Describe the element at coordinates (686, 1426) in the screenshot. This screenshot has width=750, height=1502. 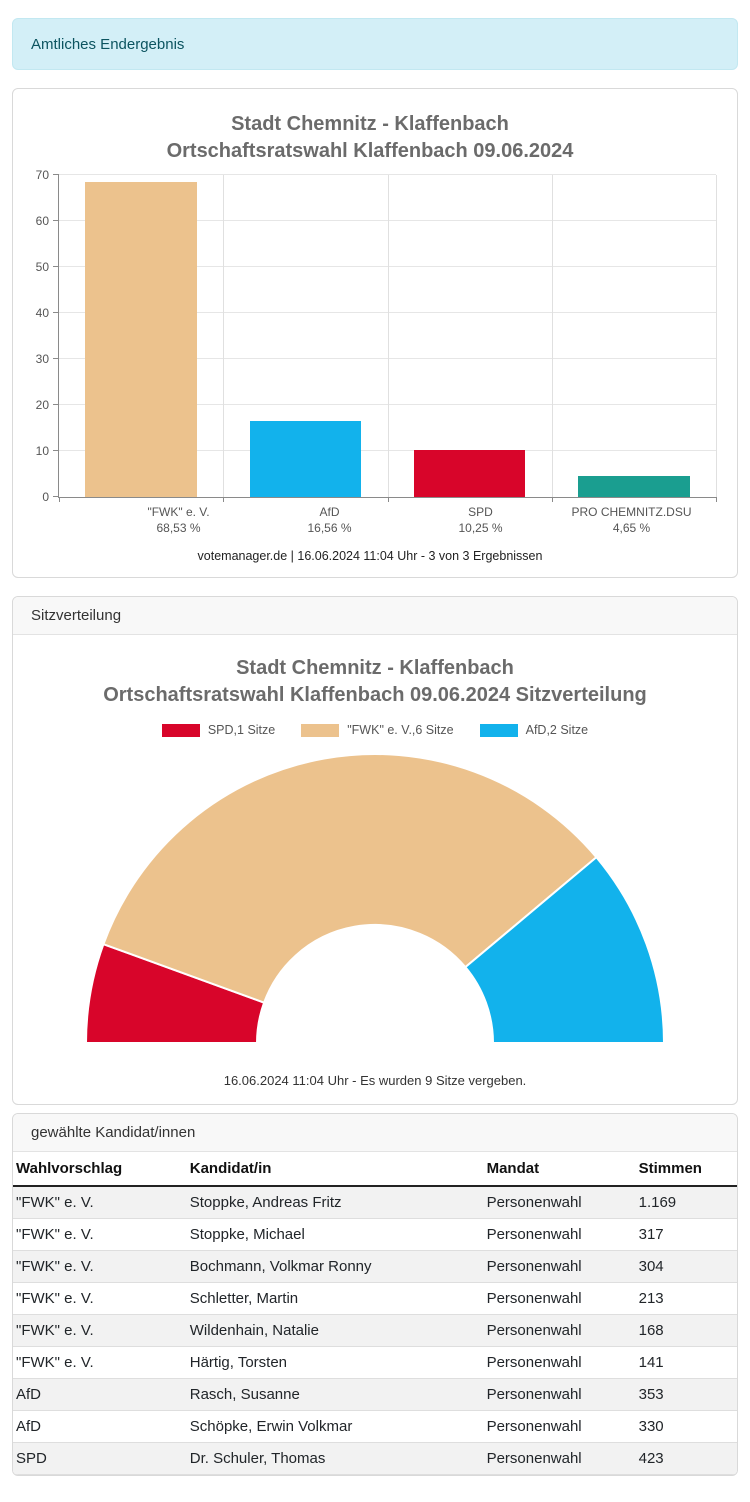
I see `cell-stimmen: 330` at that location.